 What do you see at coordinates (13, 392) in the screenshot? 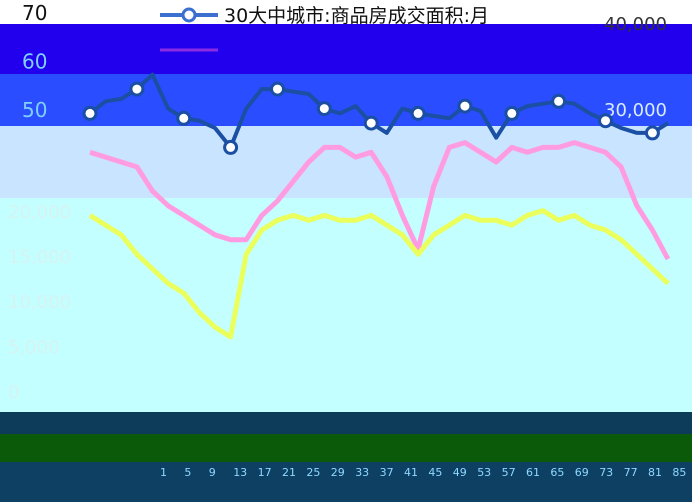
I see `left-axis-2-tick-label: 0` at bounding box center [13, 392].